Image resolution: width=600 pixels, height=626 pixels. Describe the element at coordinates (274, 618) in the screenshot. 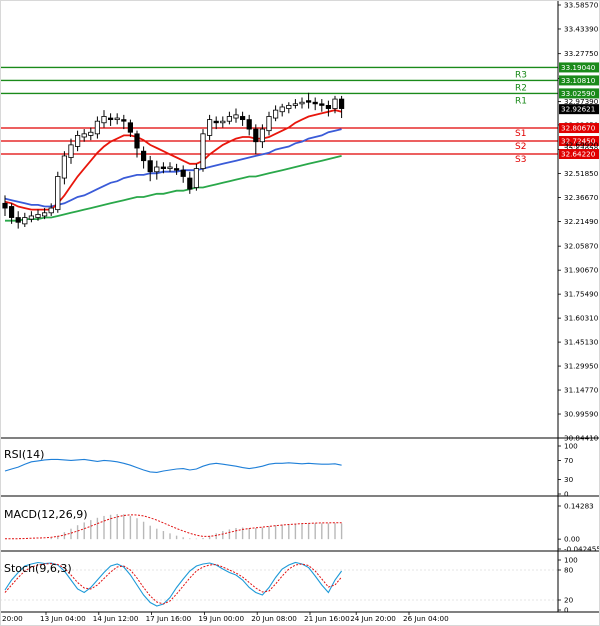

I see `x-tick-label: 20 Jun 08:00` at that location.